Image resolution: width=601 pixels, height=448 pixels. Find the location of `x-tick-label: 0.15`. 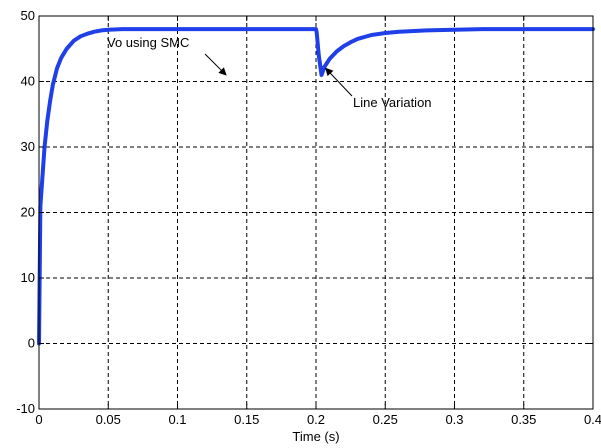

x-tick-label: 0.15 is located at coordinates (246, 419).